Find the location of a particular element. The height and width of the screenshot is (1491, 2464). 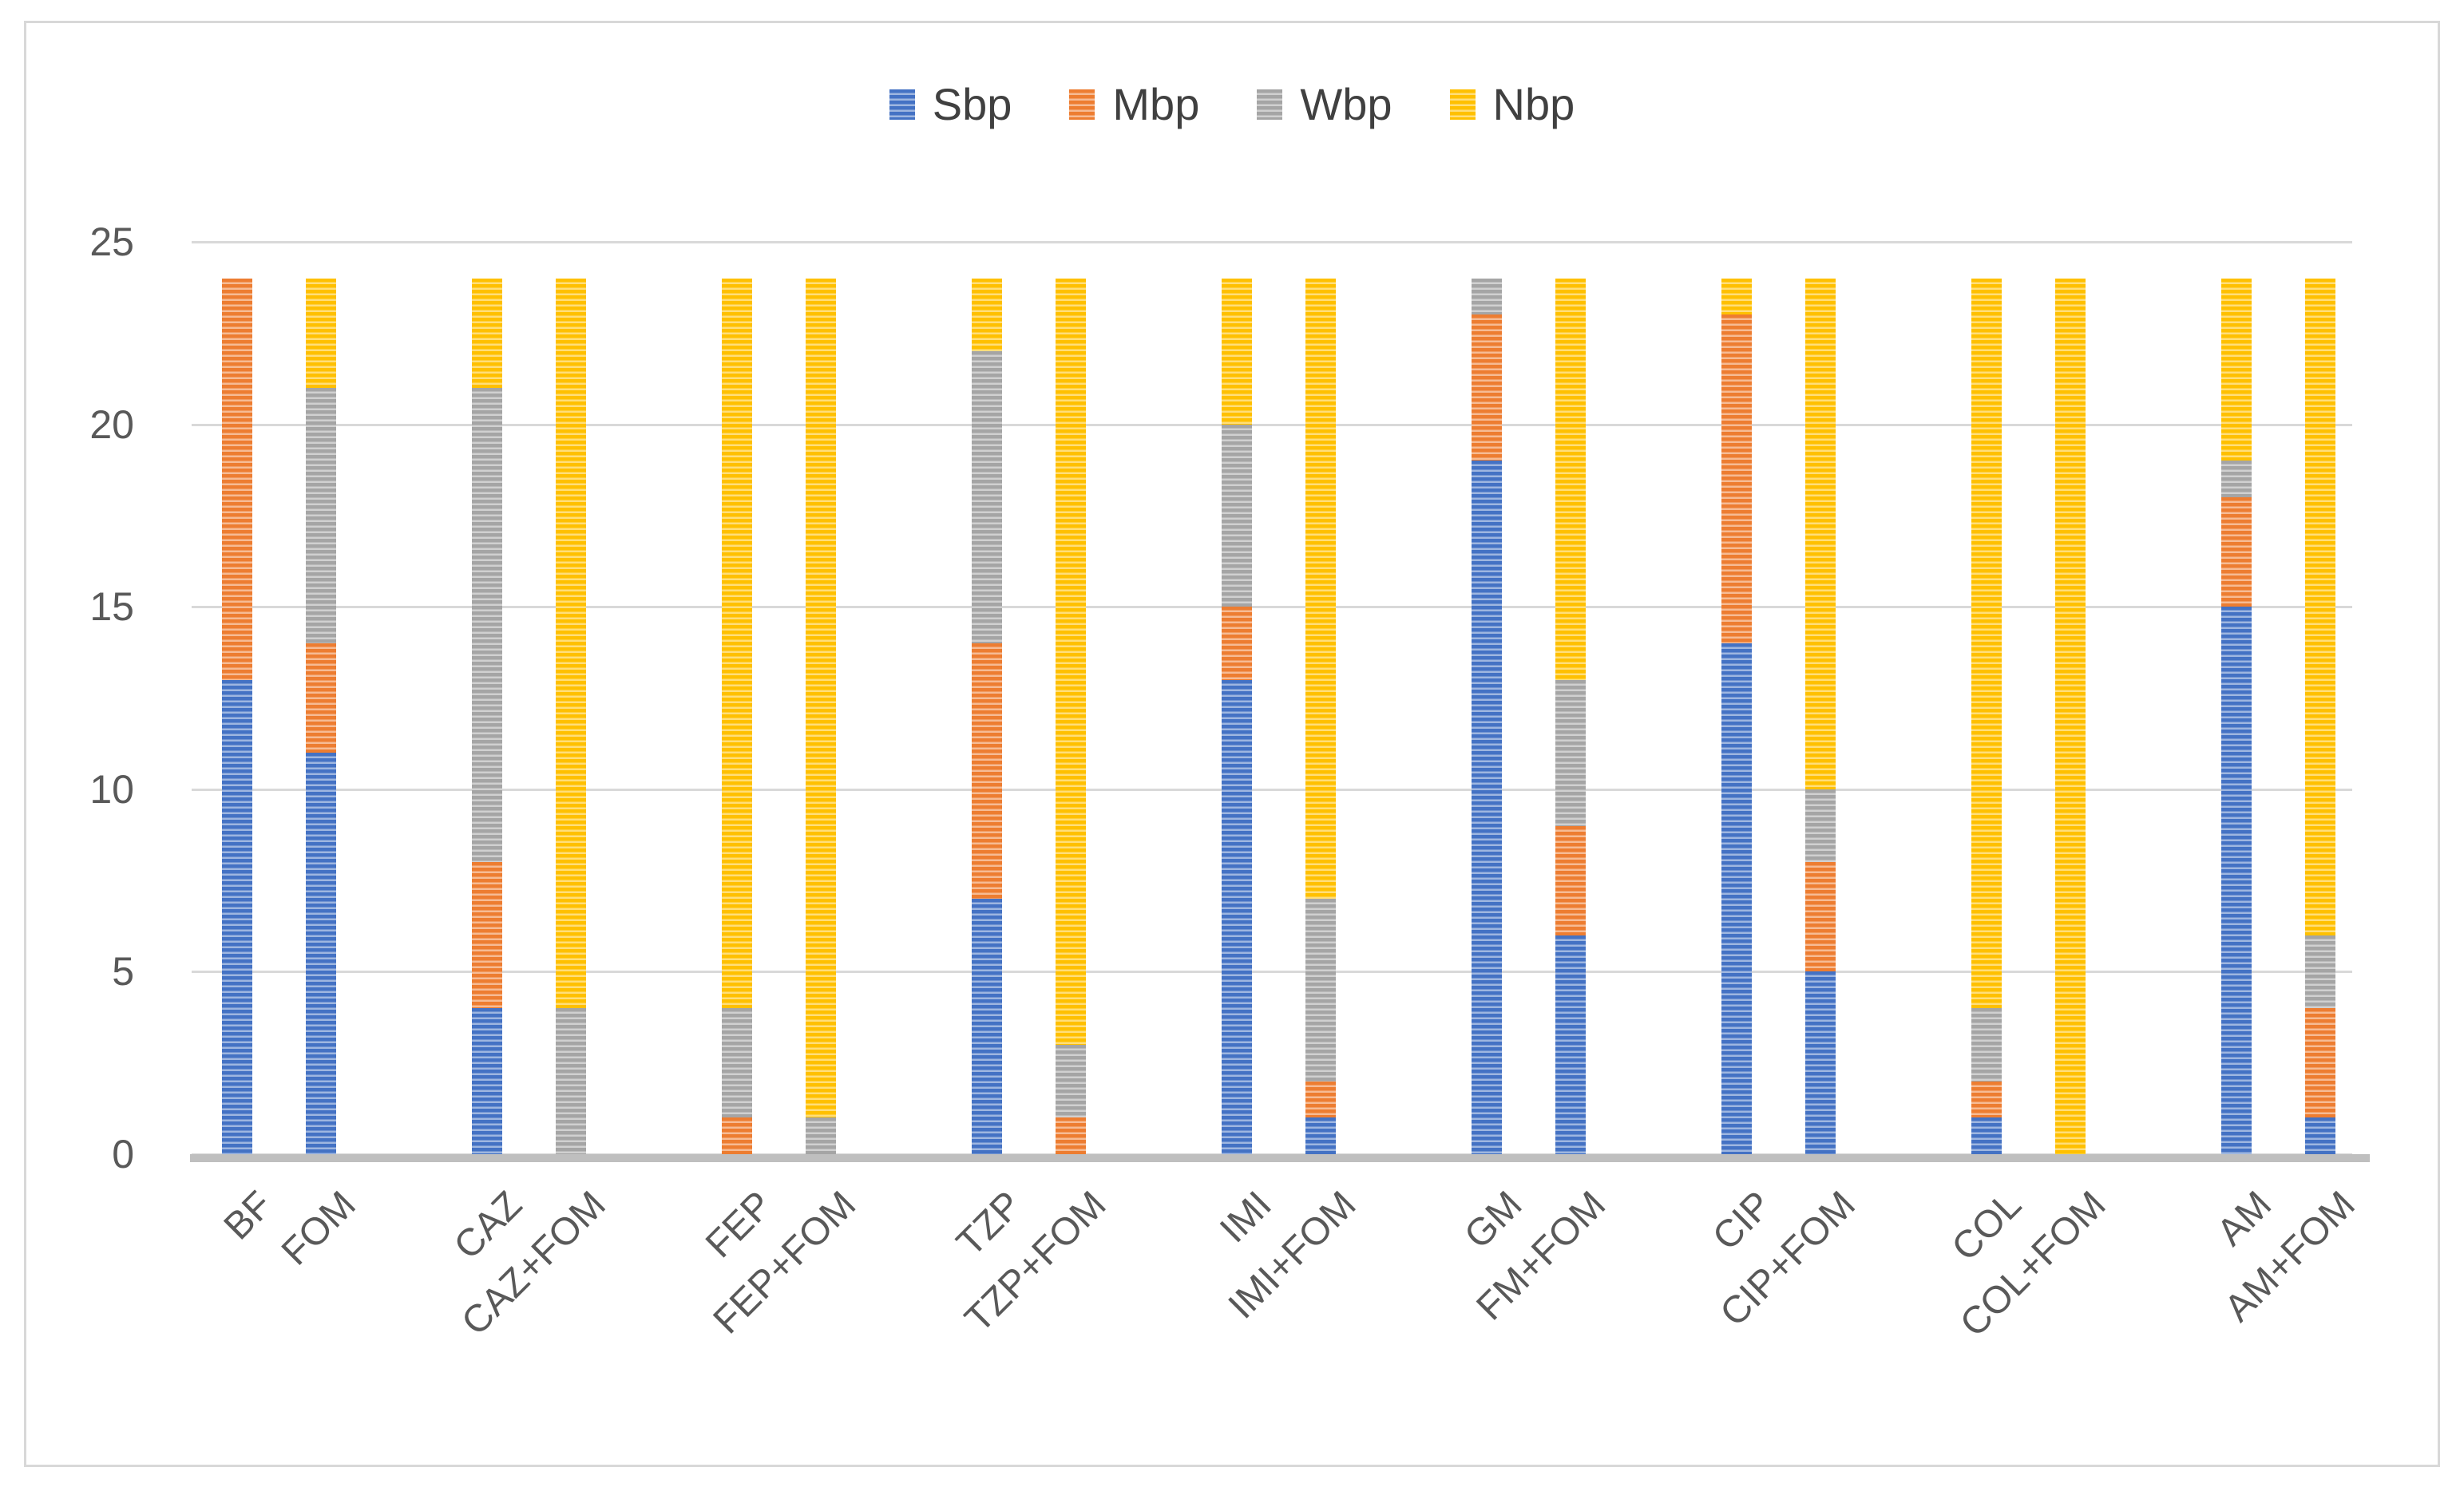

x-category-label-BF: BF is located at coordinates (248, 1216).